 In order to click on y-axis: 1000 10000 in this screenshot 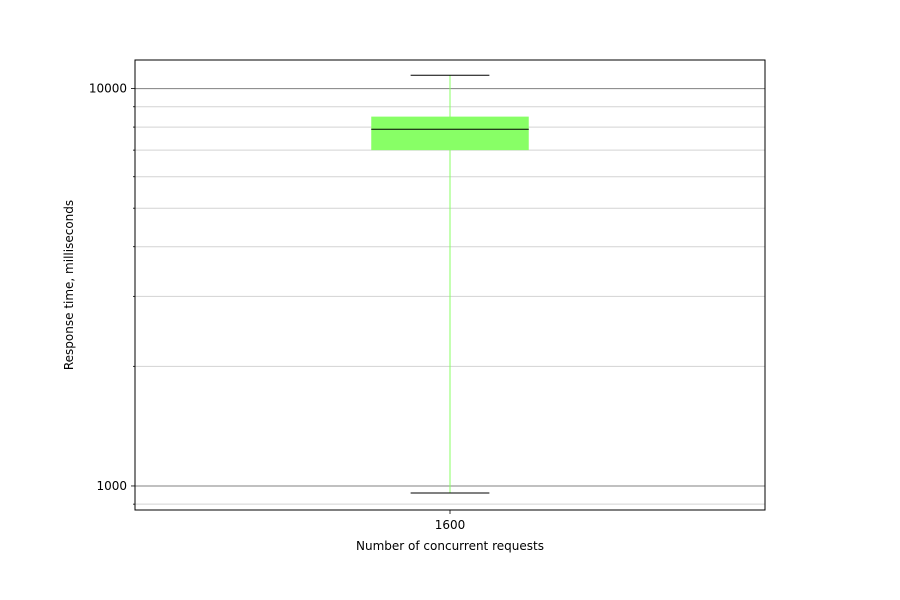, I will do `click(112, 293)`.